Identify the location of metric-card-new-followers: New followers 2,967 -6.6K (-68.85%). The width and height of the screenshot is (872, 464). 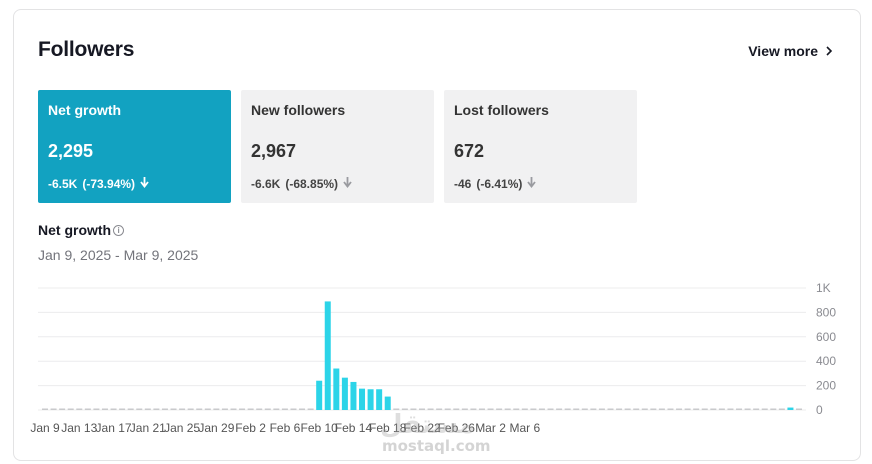
(337, 146).